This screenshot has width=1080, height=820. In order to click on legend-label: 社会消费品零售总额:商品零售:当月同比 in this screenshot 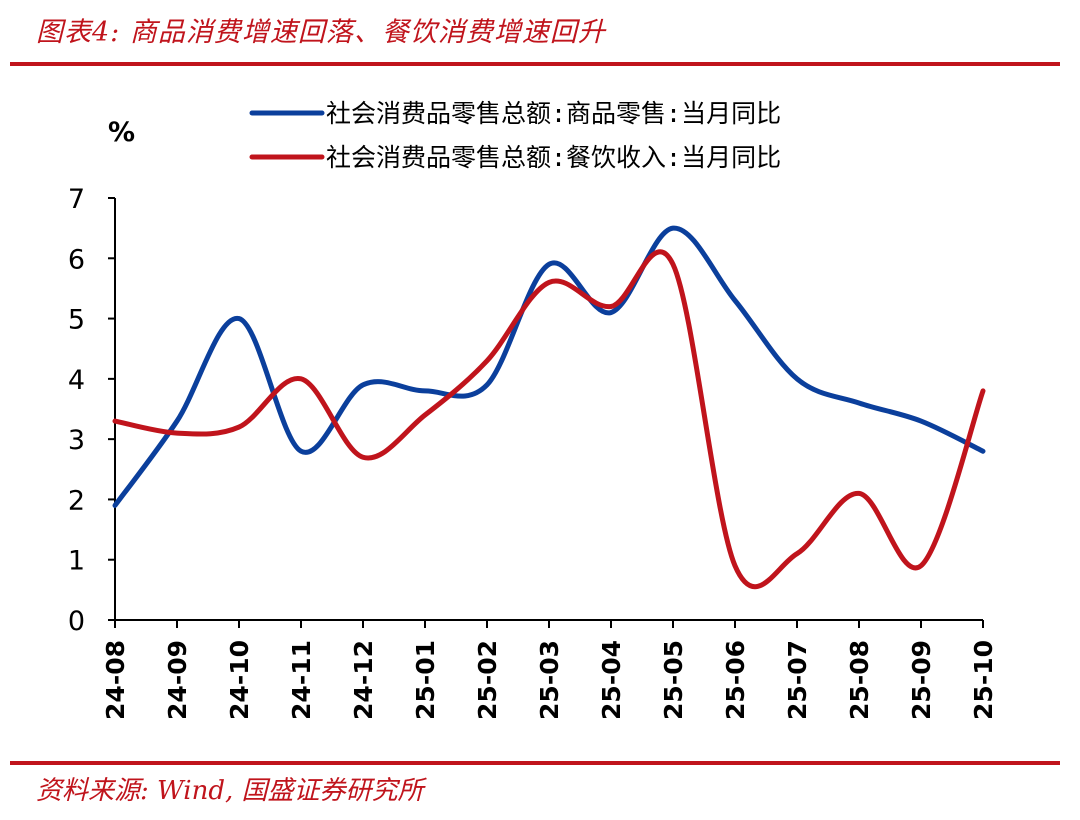, I will do `click(553, 113)`.